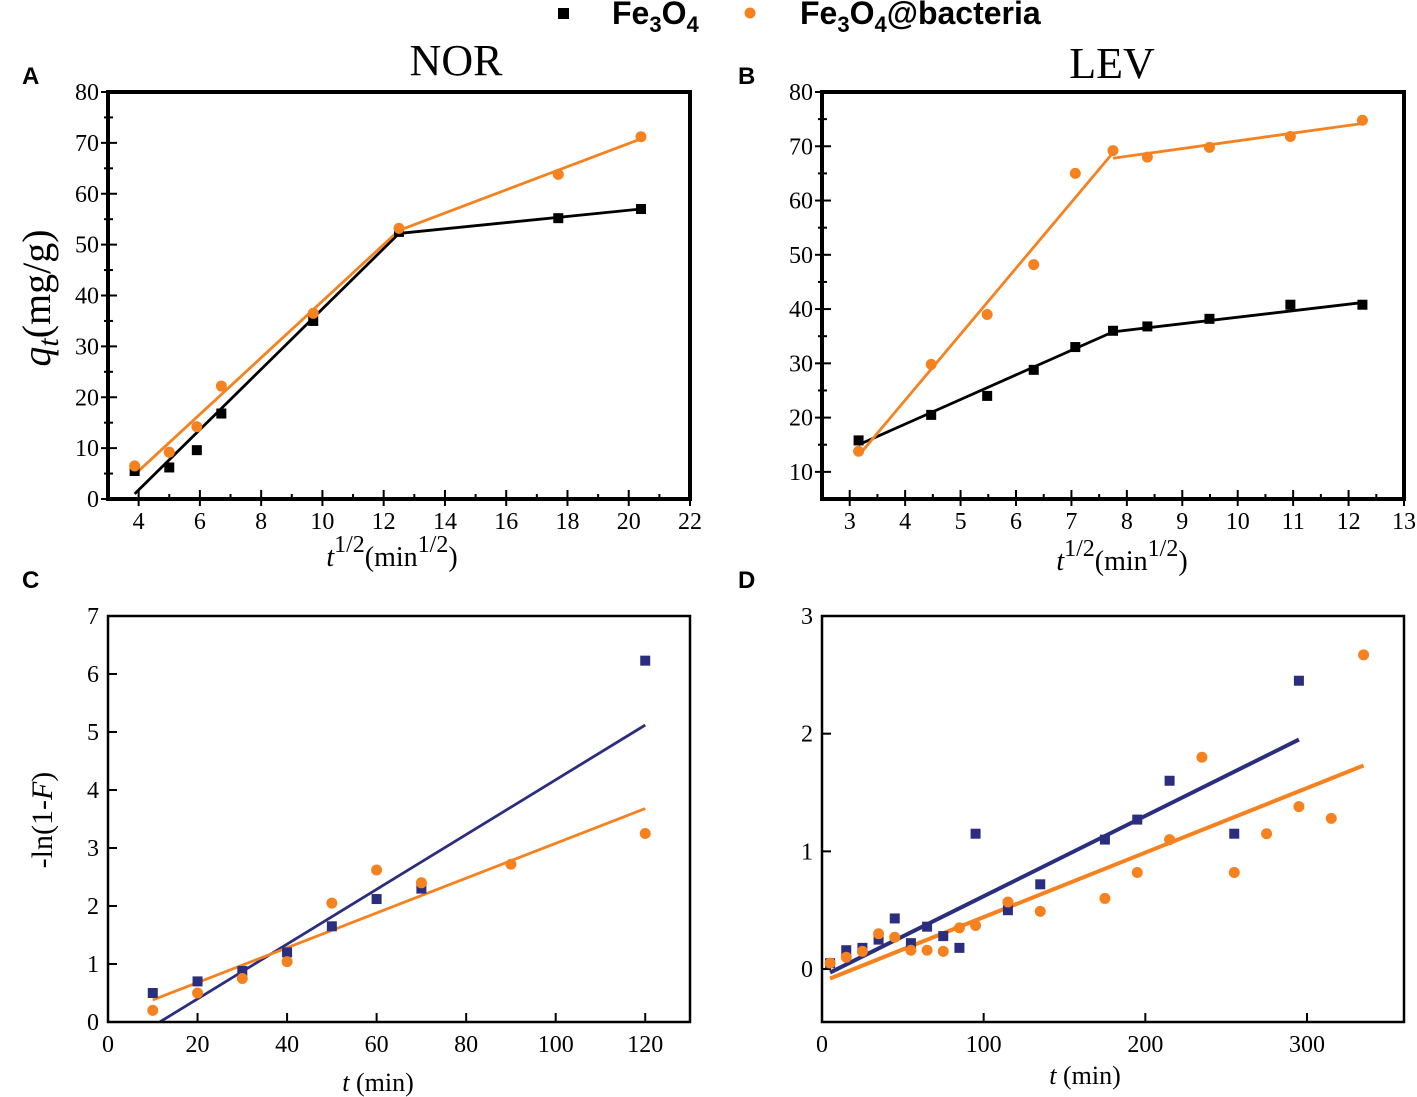 Image resolution: width=1417 pixels, height=1097 pixels. What do you see at coordinates (645, 1045) in the screenshot?
I see `panel-c-xtick-label: 120` at bounding box center [645, 1045].